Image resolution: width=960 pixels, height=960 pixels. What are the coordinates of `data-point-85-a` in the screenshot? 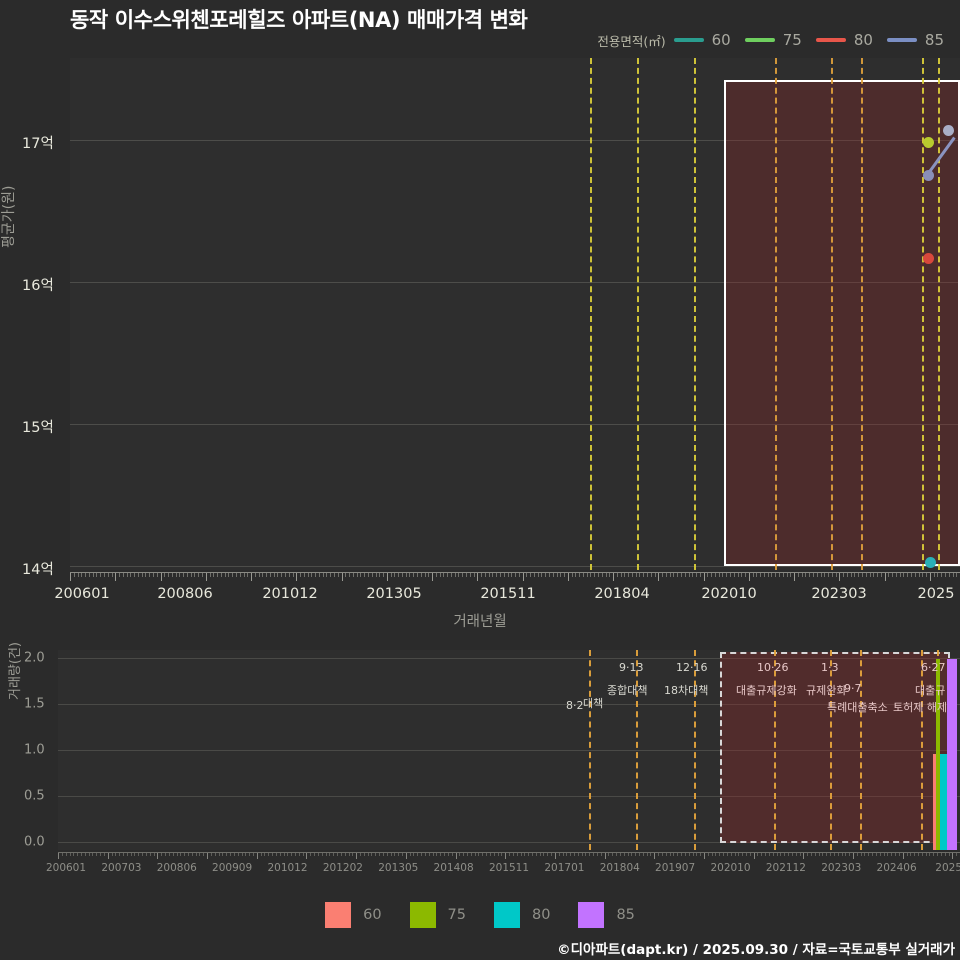 It's located at (928, 175).